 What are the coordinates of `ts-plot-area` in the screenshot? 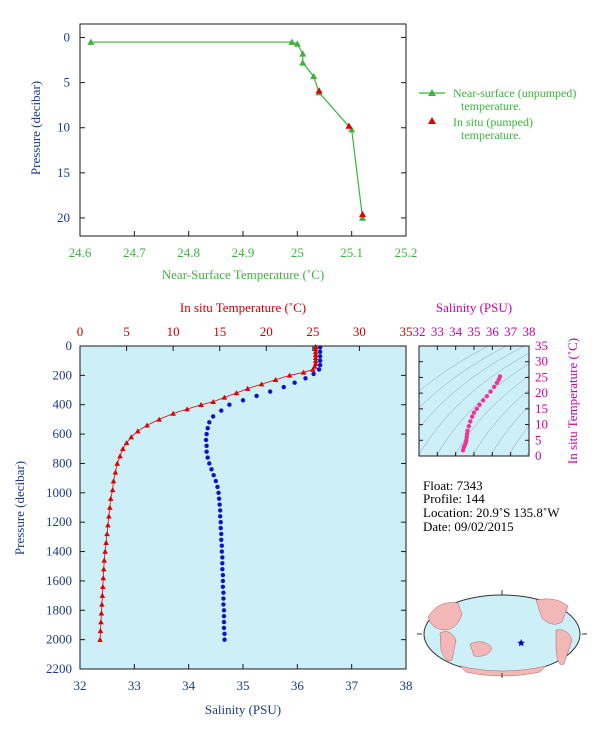 It's located at (474, 401).